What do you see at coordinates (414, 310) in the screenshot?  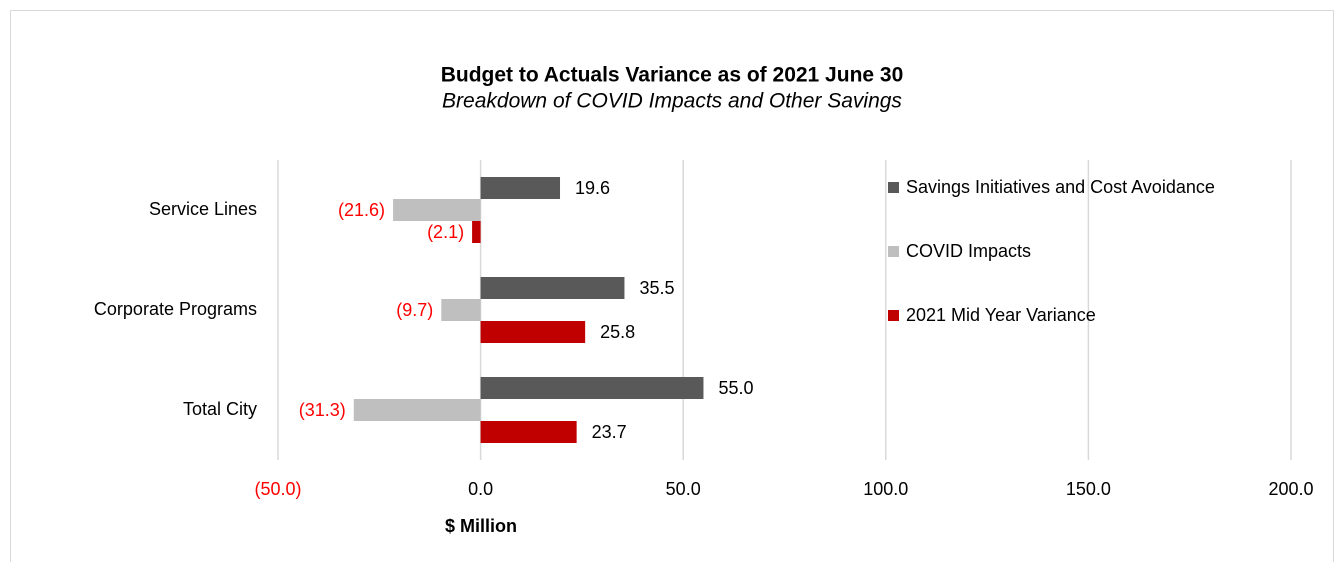 I see `data-label: (9.7)` at bounding box center [414, 310].